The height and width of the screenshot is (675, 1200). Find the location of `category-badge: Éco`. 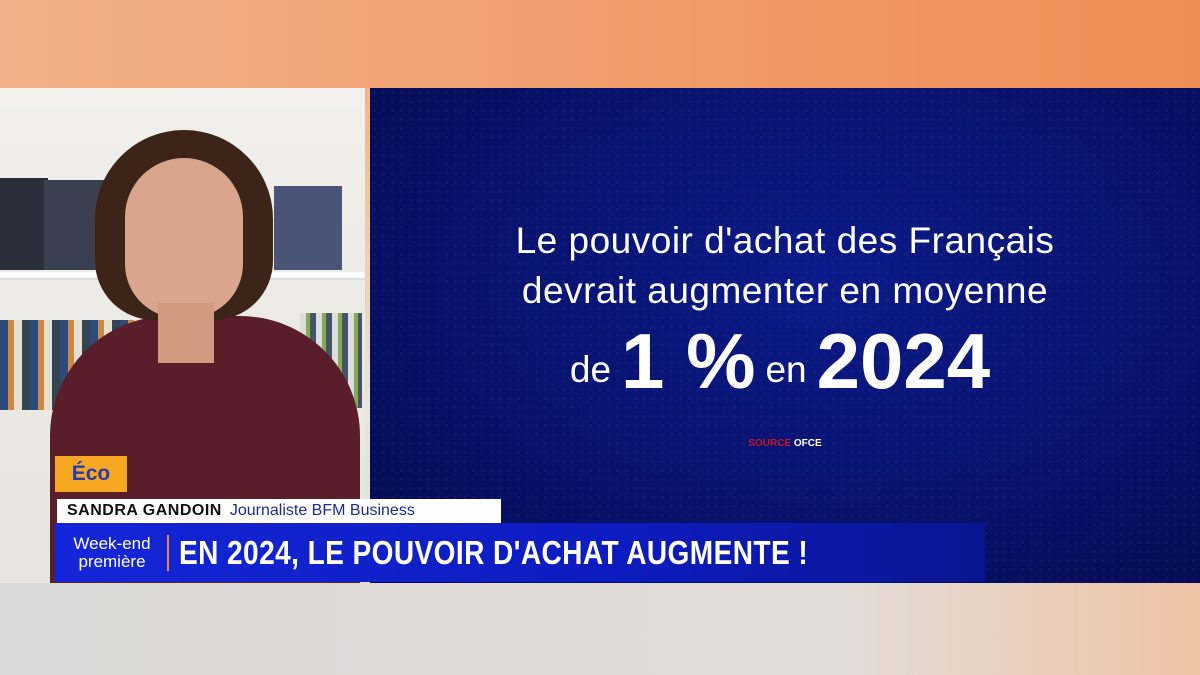

category-badge: Éco is located at coordinates (91, 474).